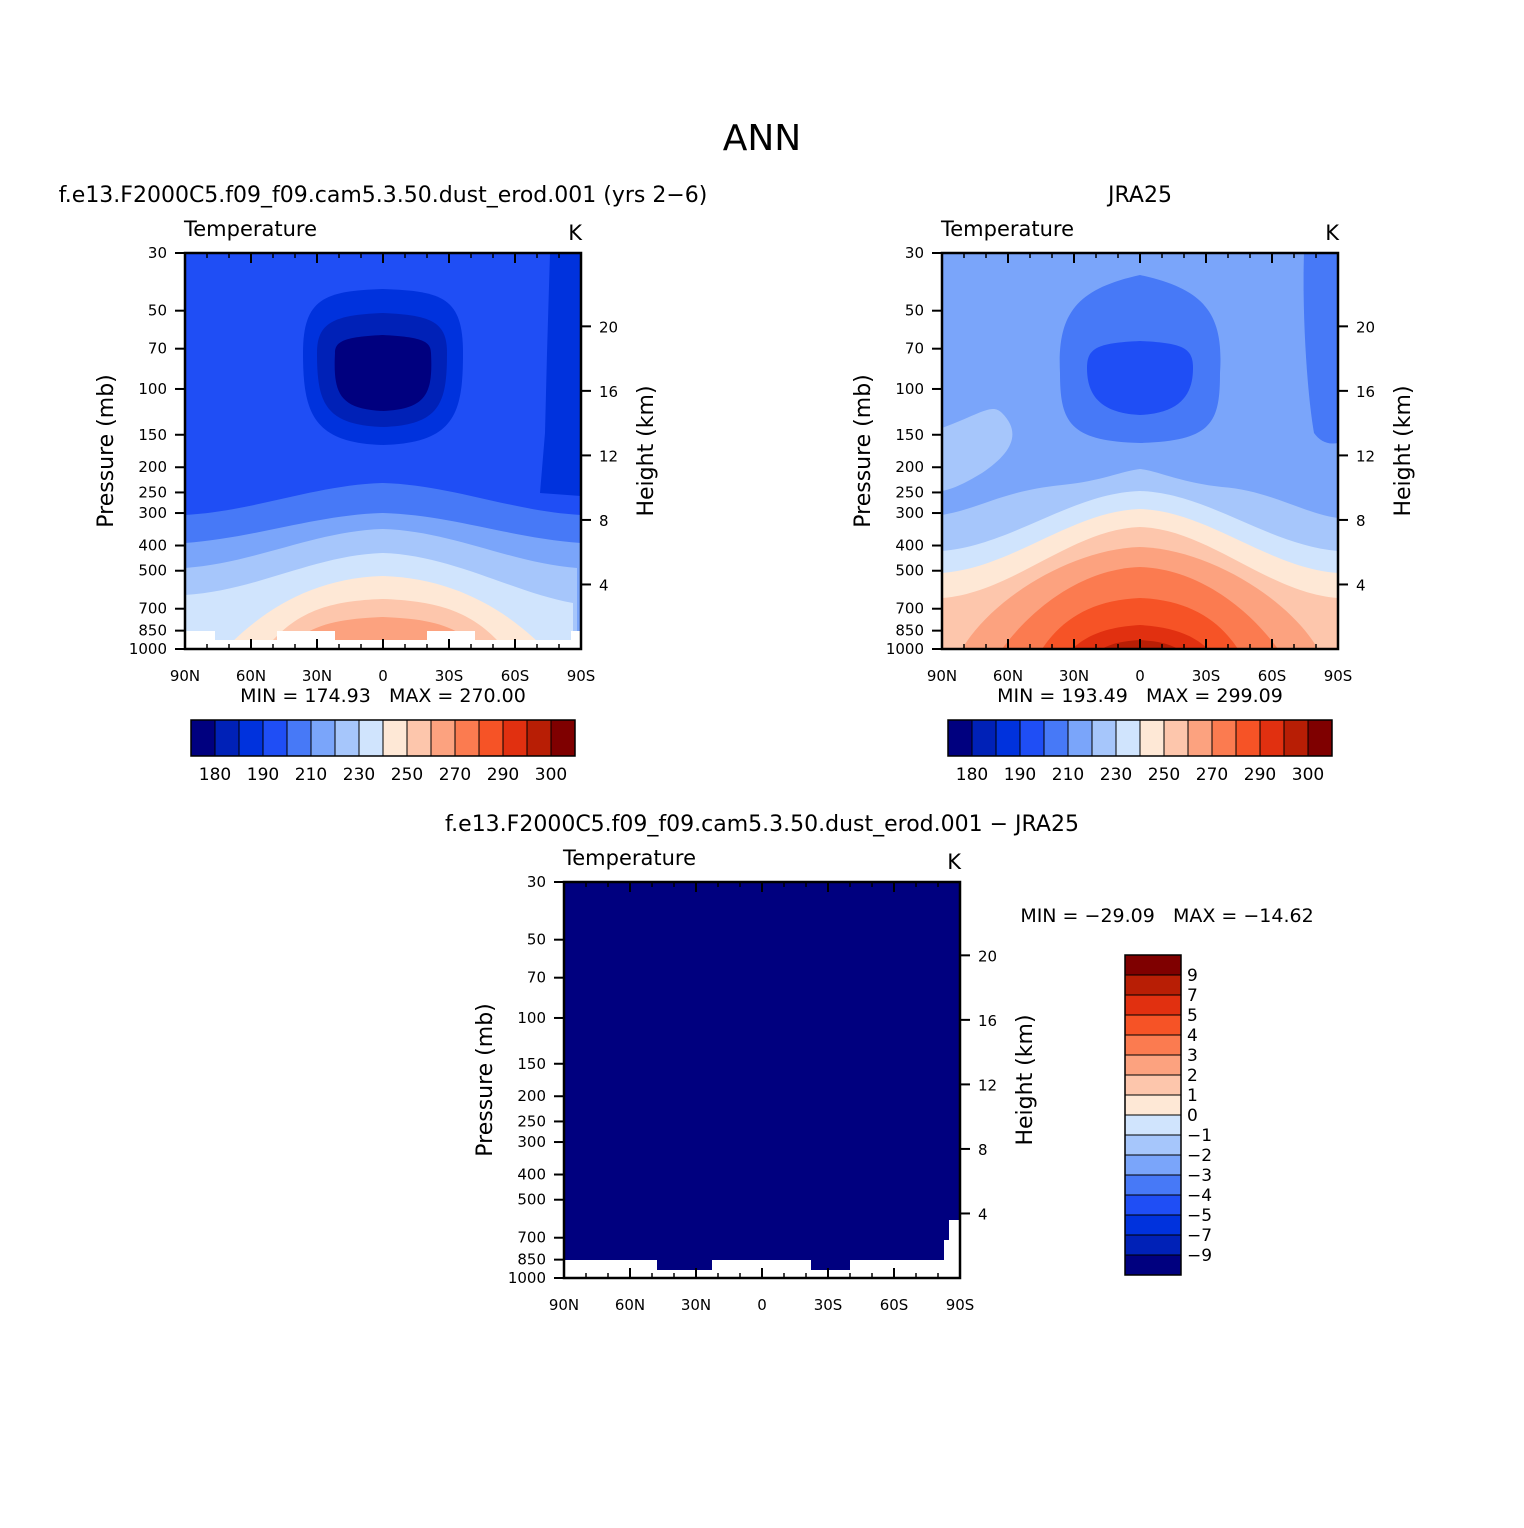 Image resolution: width=1524 pixels, height=1528 pixels. Describe the element at coordinates (909, 609) in the screenshot. I see `y-tick-label: 700` at that location.